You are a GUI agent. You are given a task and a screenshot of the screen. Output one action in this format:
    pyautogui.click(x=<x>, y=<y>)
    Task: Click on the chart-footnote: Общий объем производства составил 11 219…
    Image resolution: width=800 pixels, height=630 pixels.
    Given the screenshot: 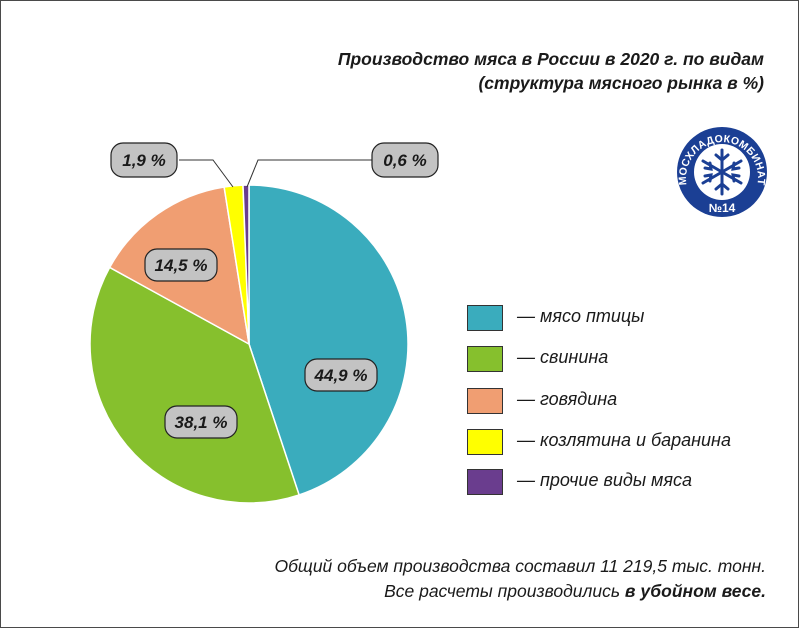 What is the action you would take?
    pyautogui.click(x=520, y=579)
    